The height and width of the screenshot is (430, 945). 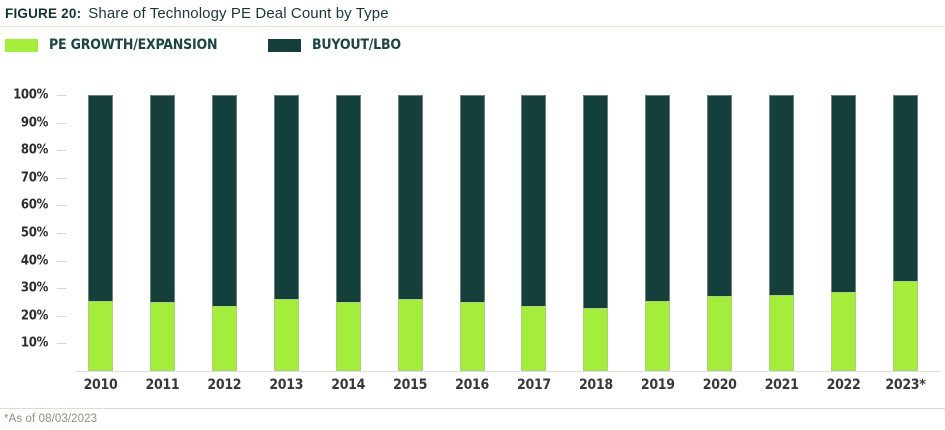 I want to click on legend-item-pe-growth: PE GROWTH/EXPANSION, so click(x=111, y=45).